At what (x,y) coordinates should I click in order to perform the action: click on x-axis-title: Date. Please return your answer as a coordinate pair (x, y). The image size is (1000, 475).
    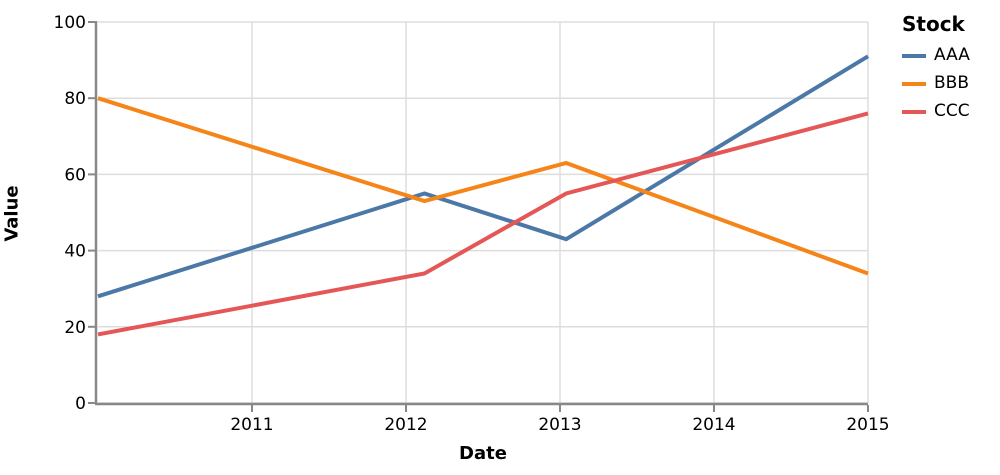
    Looking at the image, I should click on (483, 453).